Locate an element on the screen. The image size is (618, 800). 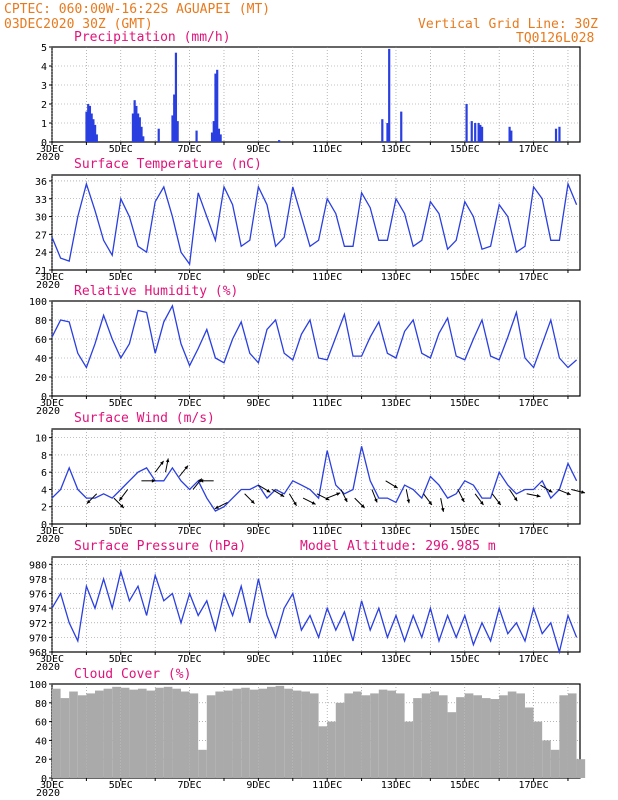
x-tick-label: 15DEC is located at coordinates (465, 659).